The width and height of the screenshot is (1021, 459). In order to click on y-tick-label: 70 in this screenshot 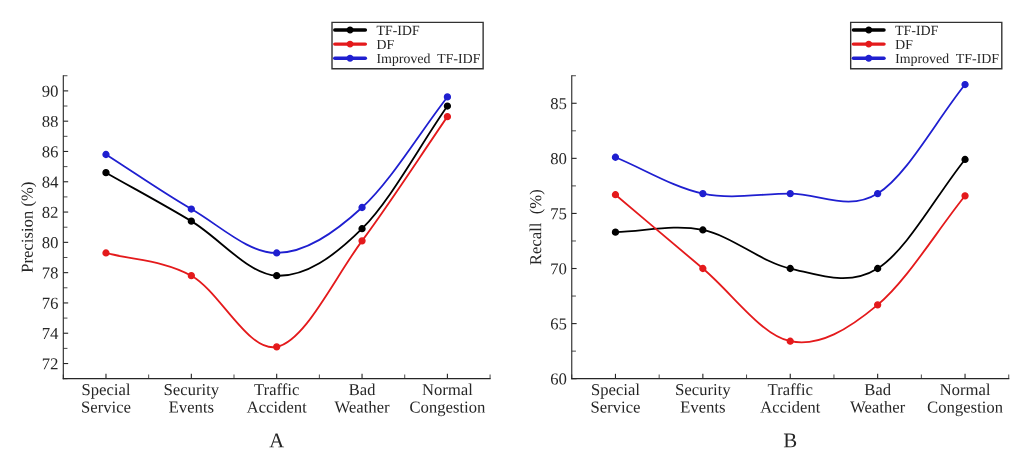, I will do `click(559, 269)`.